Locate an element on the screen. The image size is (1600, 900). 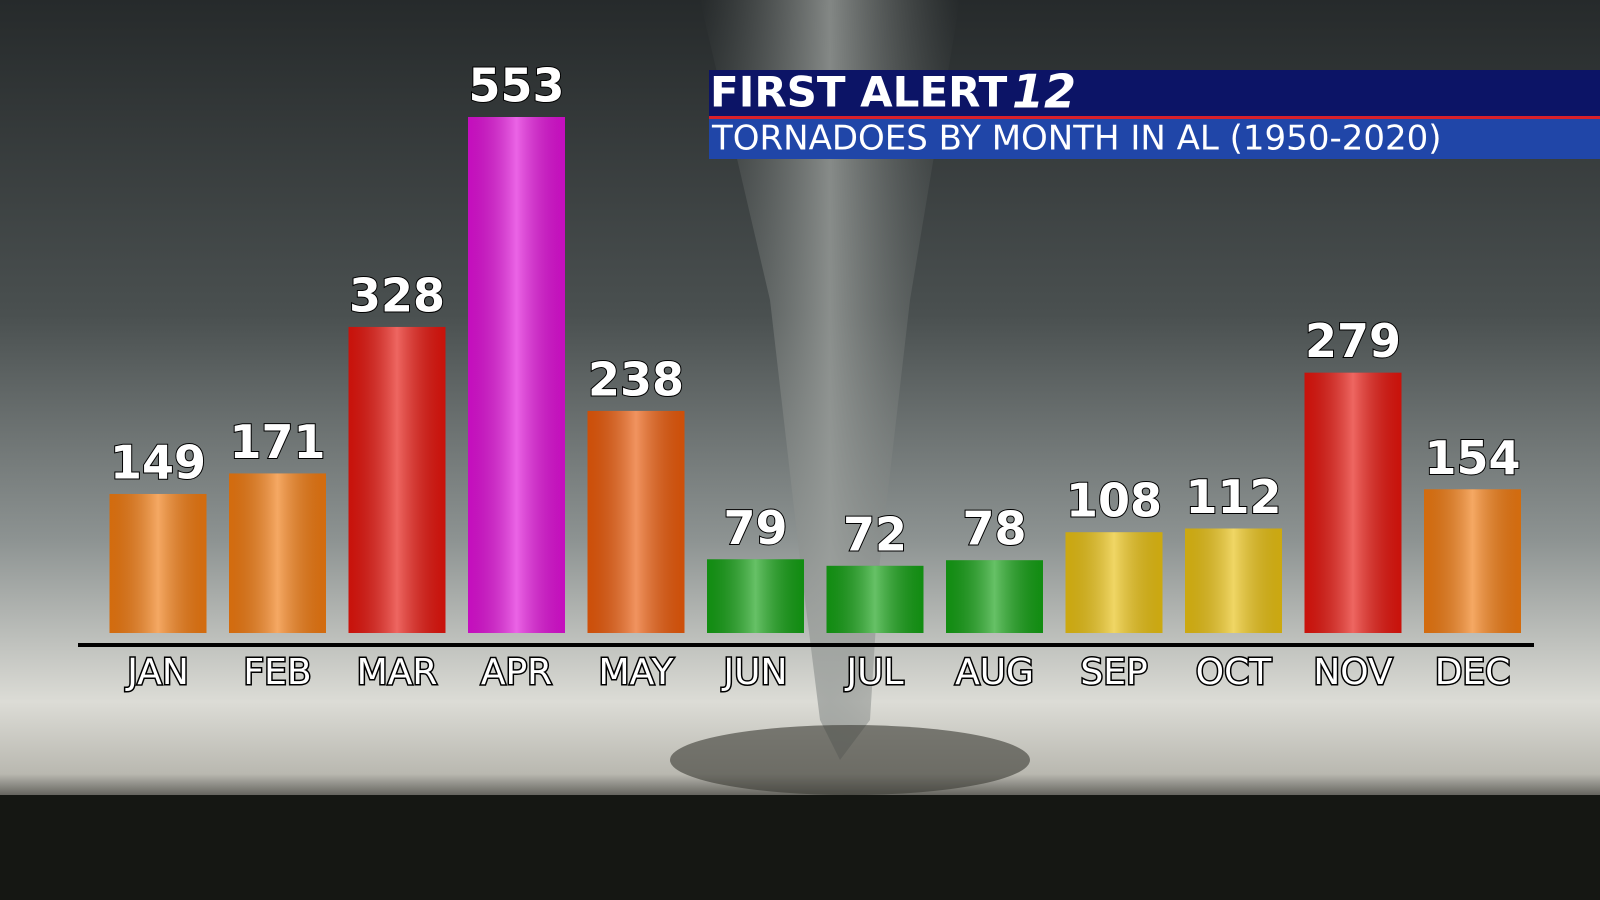
x-tick-label: MAY is located at coordinates (637, 672).